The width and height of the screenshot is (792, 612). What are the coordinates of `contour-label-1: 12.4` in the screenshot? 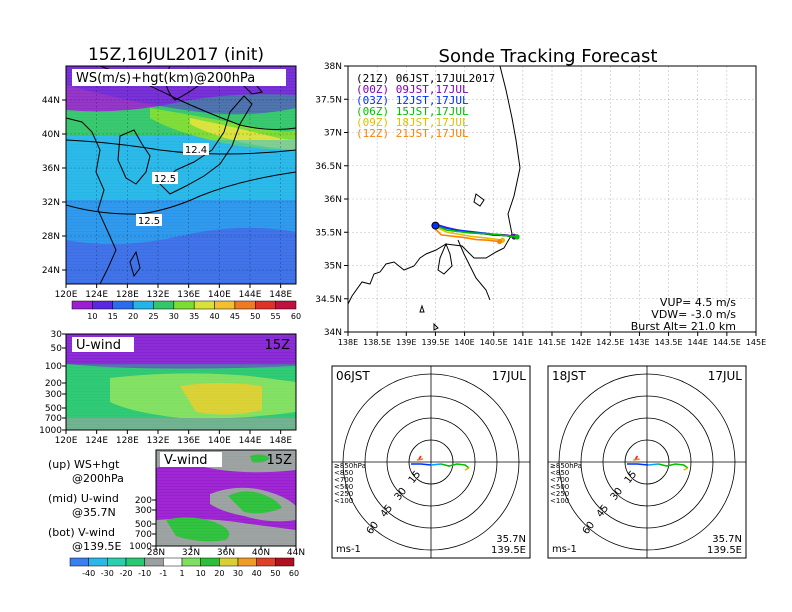 It's located at (196, 150).